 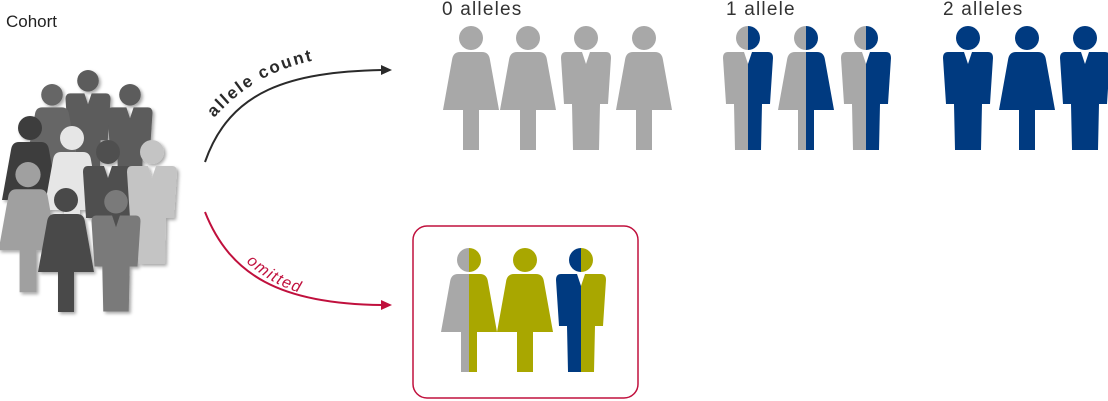 What do you see at coordinates (482, 10) in the screenshot?
I see `group-label-0-alleles: 0 alleles` at bounding box center [482, 10].